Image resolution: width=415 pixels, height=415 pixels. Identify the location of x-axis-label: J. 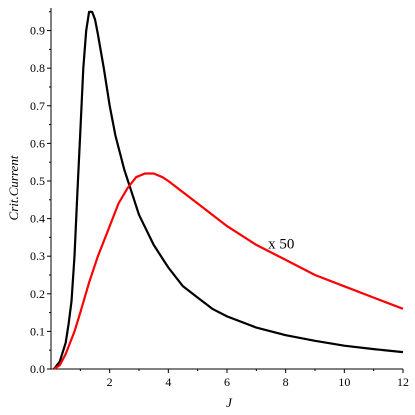
(229, 402).